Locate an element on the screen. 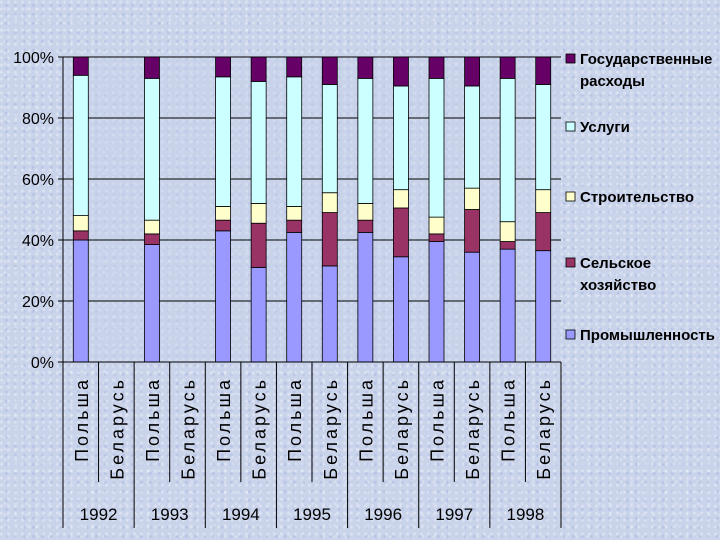  legend-label: Промышленность is located at coordinates (647, 335).